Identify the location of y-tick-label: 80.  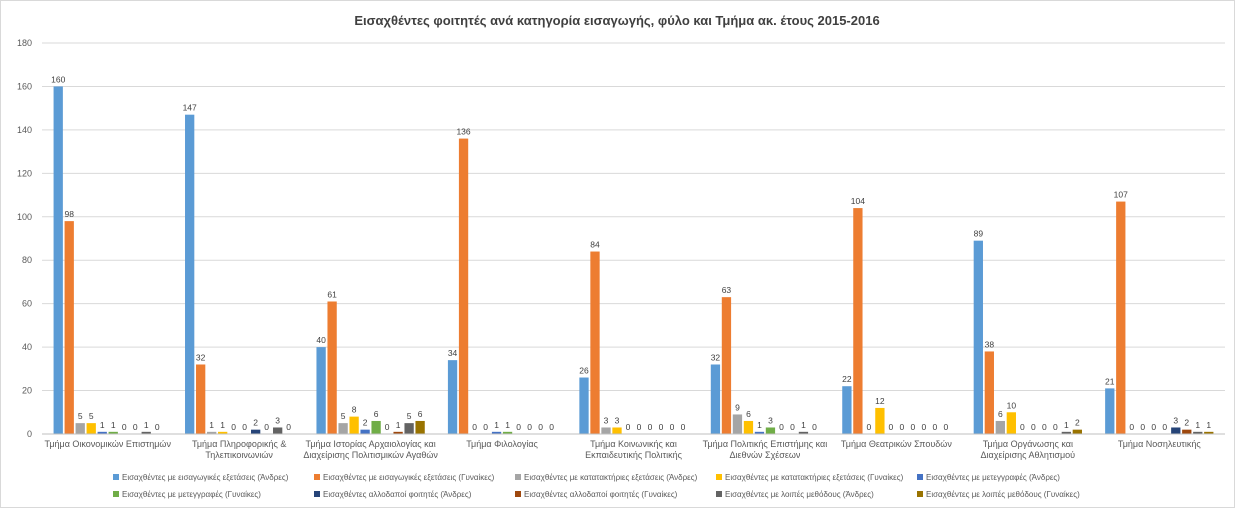
(27, 260).